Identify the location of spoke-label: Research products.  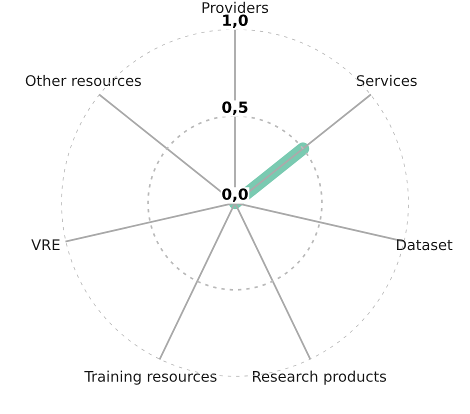
(319, 377).